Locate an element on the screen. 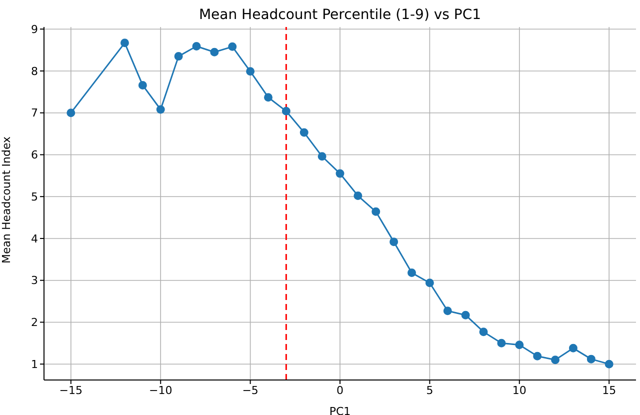 The height and width of the screenshot is (415, 640). x-tick-label: 0 is located at coordinates (340, 390).